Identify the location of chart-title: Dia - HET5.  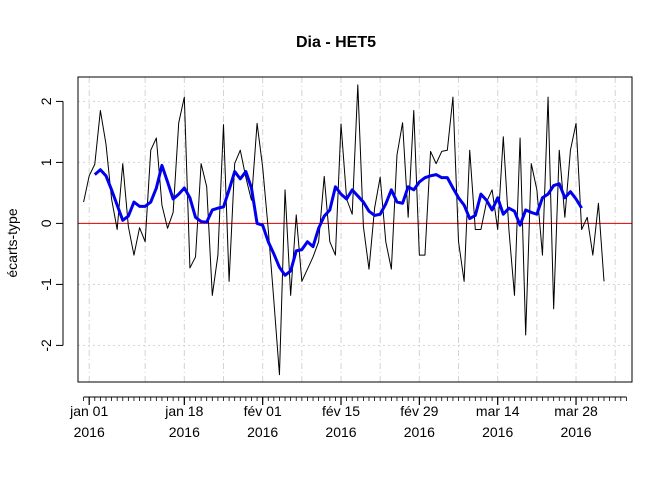
(336, 42).